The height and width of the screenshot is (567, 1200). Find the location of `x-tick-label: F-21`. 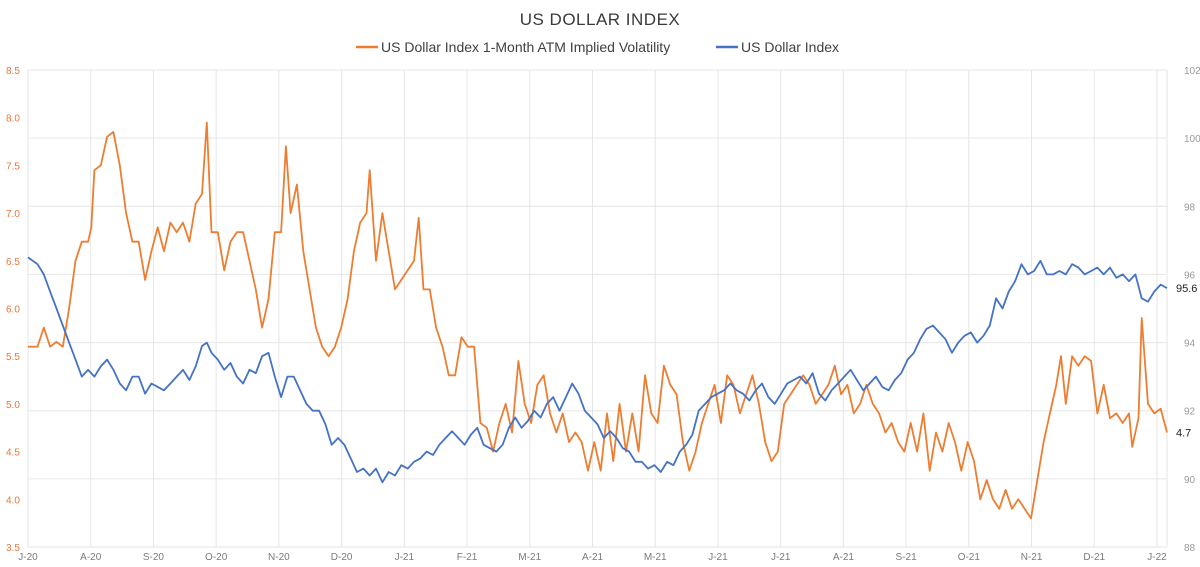

x-tick-label: F-21 is located at coordinates (467, 557).